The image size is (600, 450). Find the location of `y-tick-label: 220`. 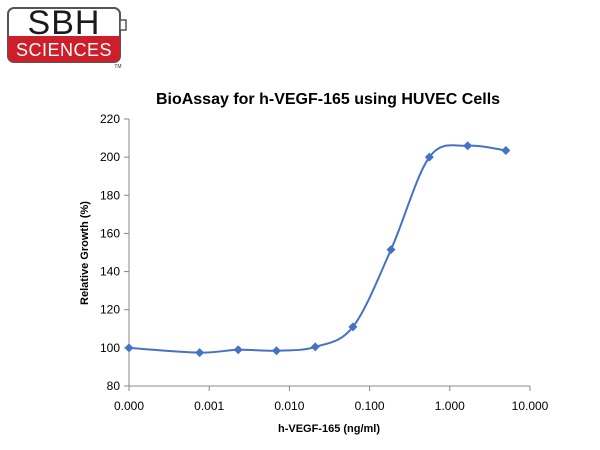

y-tick-label: 220 is located at coordinates (110, 119).